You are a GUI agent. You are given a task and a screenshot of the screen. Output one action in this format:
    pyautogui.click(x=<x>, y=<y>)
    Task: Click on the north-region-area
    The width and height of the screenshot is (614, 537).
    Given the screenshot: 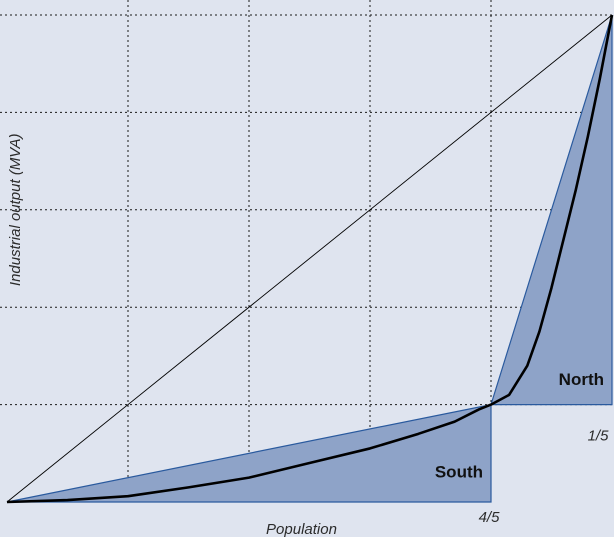 What is the action you would take?
    pyautogui.click(x=551, y=210)
    